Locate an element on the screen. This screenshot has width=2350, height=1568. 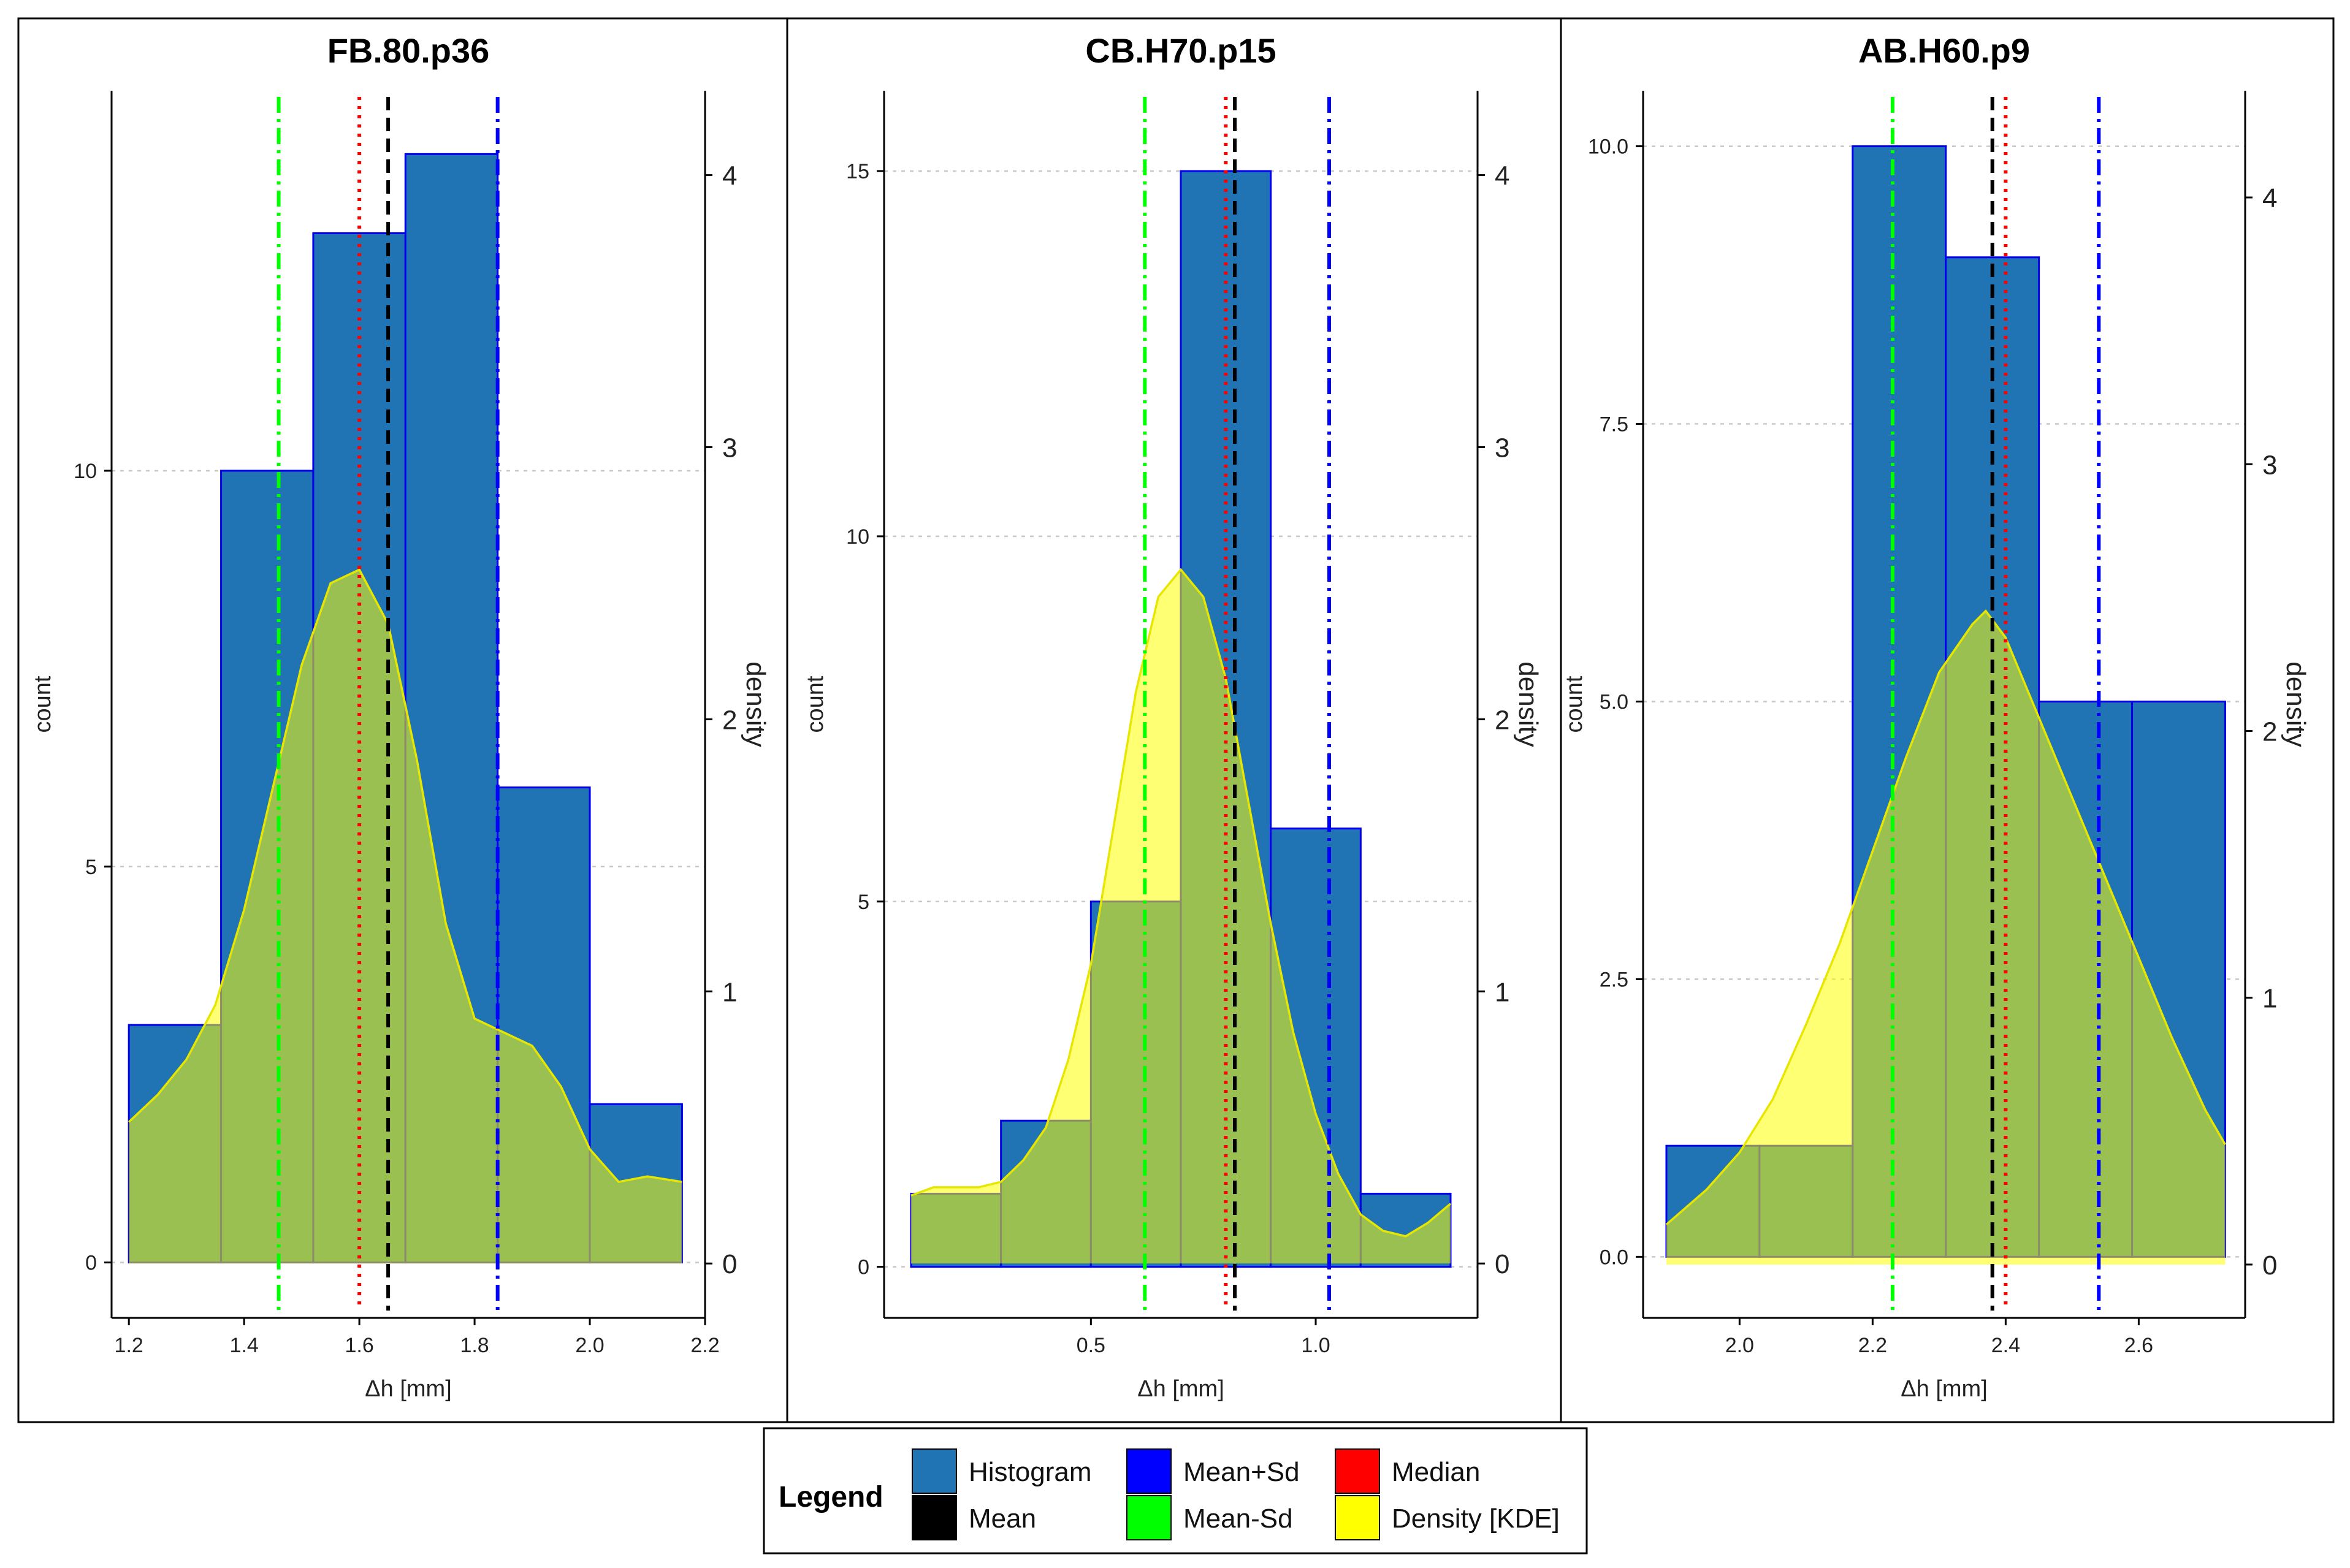
y-tick-label: 15 is located at coordinates (857, 171).